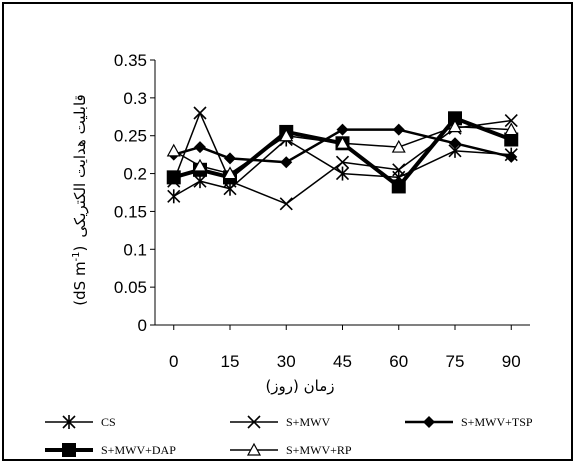 This screenshot has height=465, width=577. I want to click on legend-label: S+MWV, so click(308, 422).